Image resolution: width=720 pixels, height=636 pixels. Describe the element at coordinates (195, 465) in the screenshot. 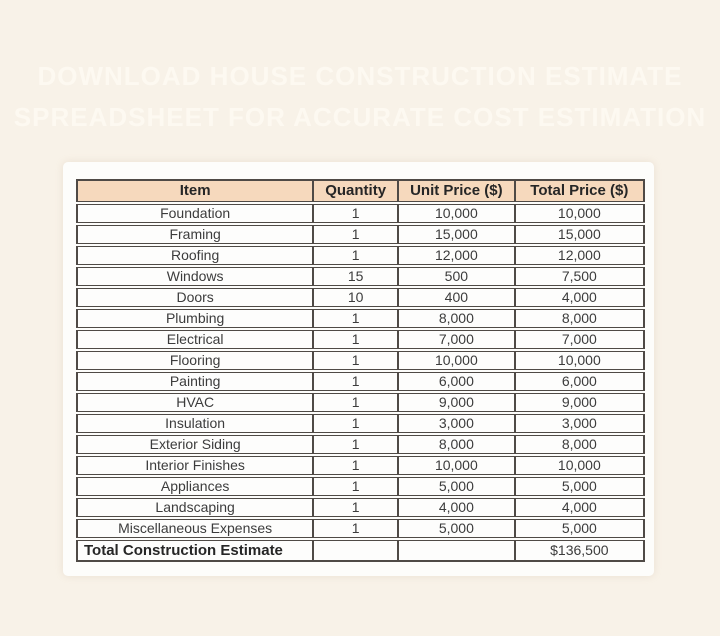

I see `item-cell: Interior Finishes` at that location.